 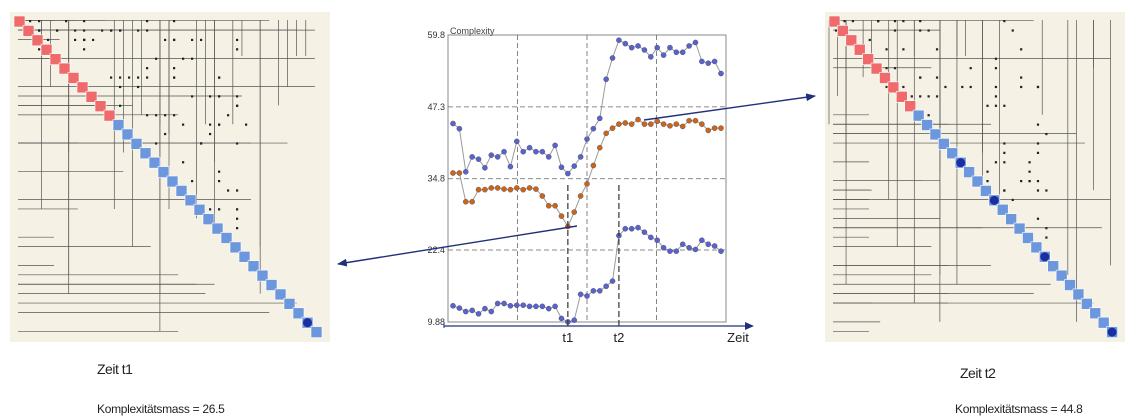 What do you see at coordinates (749, 326) in the screenshot?
I see `x-axis-arrowhead` at bounding box center [749, 326].